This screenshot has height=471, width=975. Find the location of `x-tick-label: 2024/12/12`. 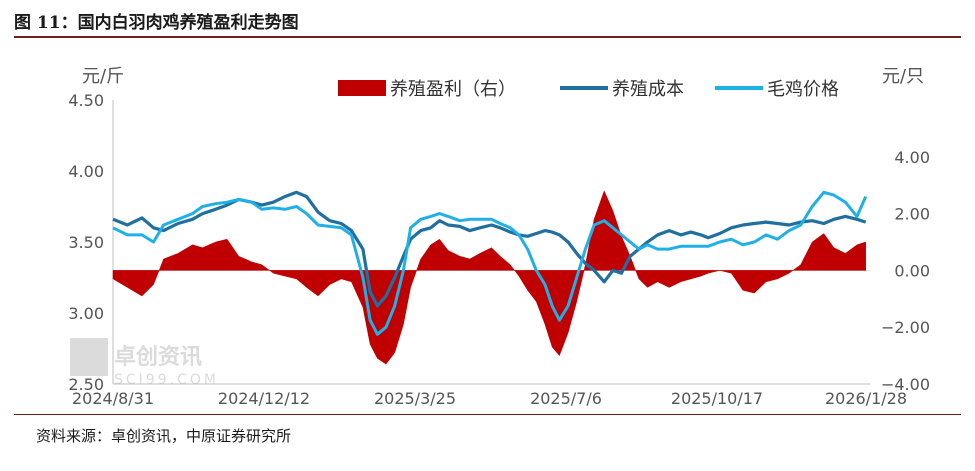

x-tick-label: 2024/12/12 is located at coordinates (264, 398).